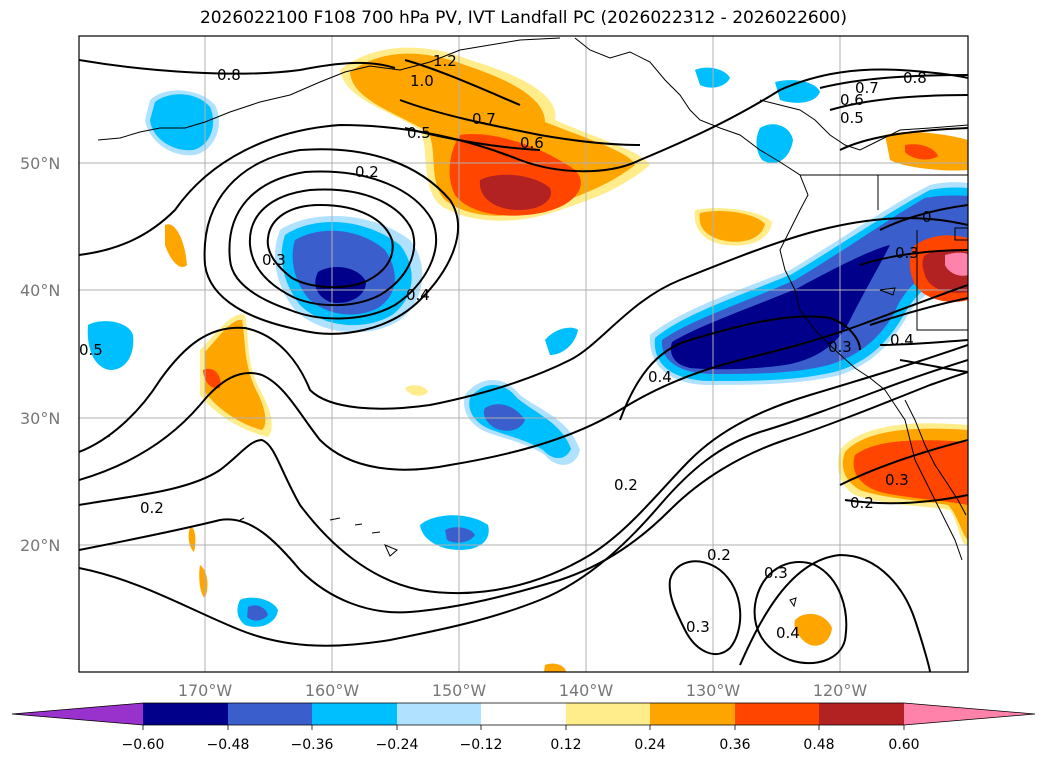 The image size is (1047, 765). Describe the element at coordinates (422, 81) in the screenshot. I see `contour-label: 1.0` at that location.